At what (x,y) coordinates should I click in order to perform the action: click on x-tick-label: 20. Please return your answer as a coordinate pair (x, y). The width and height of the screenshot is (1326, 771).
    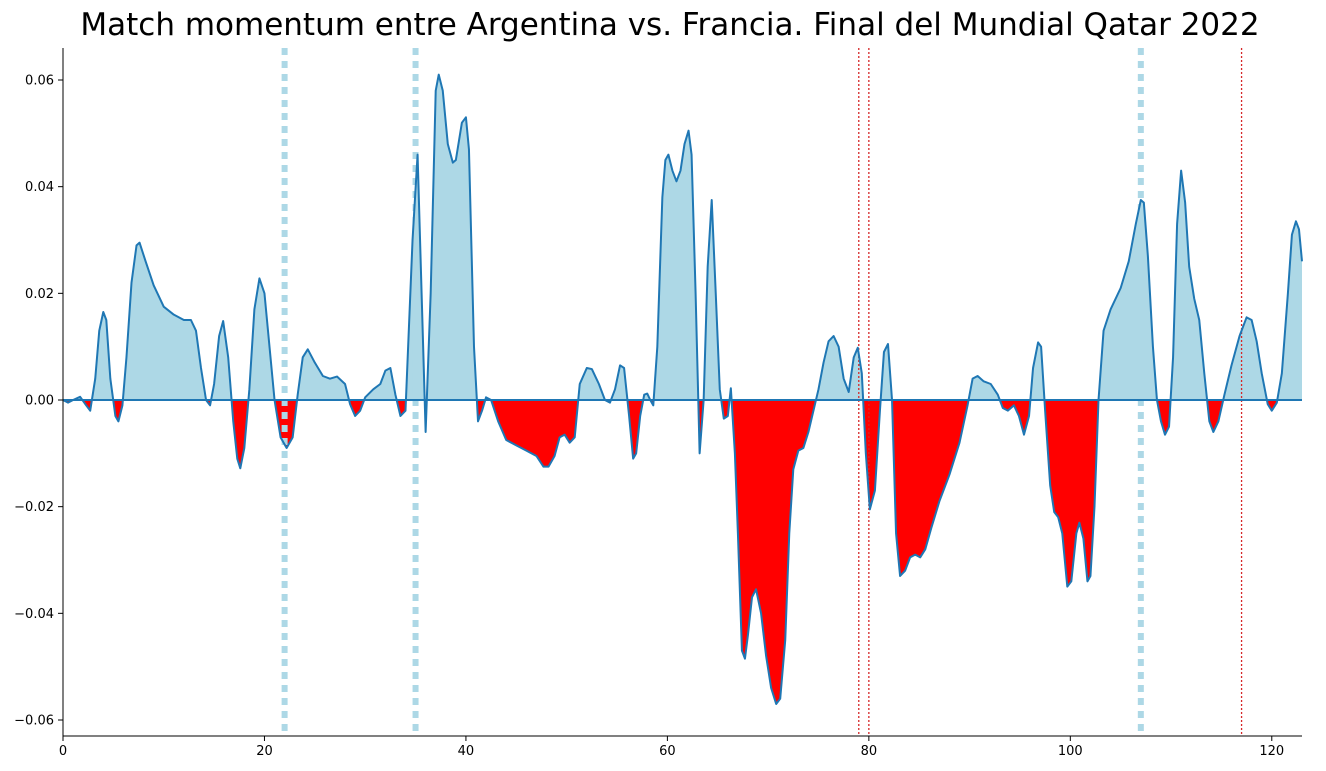
    Looking at the image, I should click on (264, 751).